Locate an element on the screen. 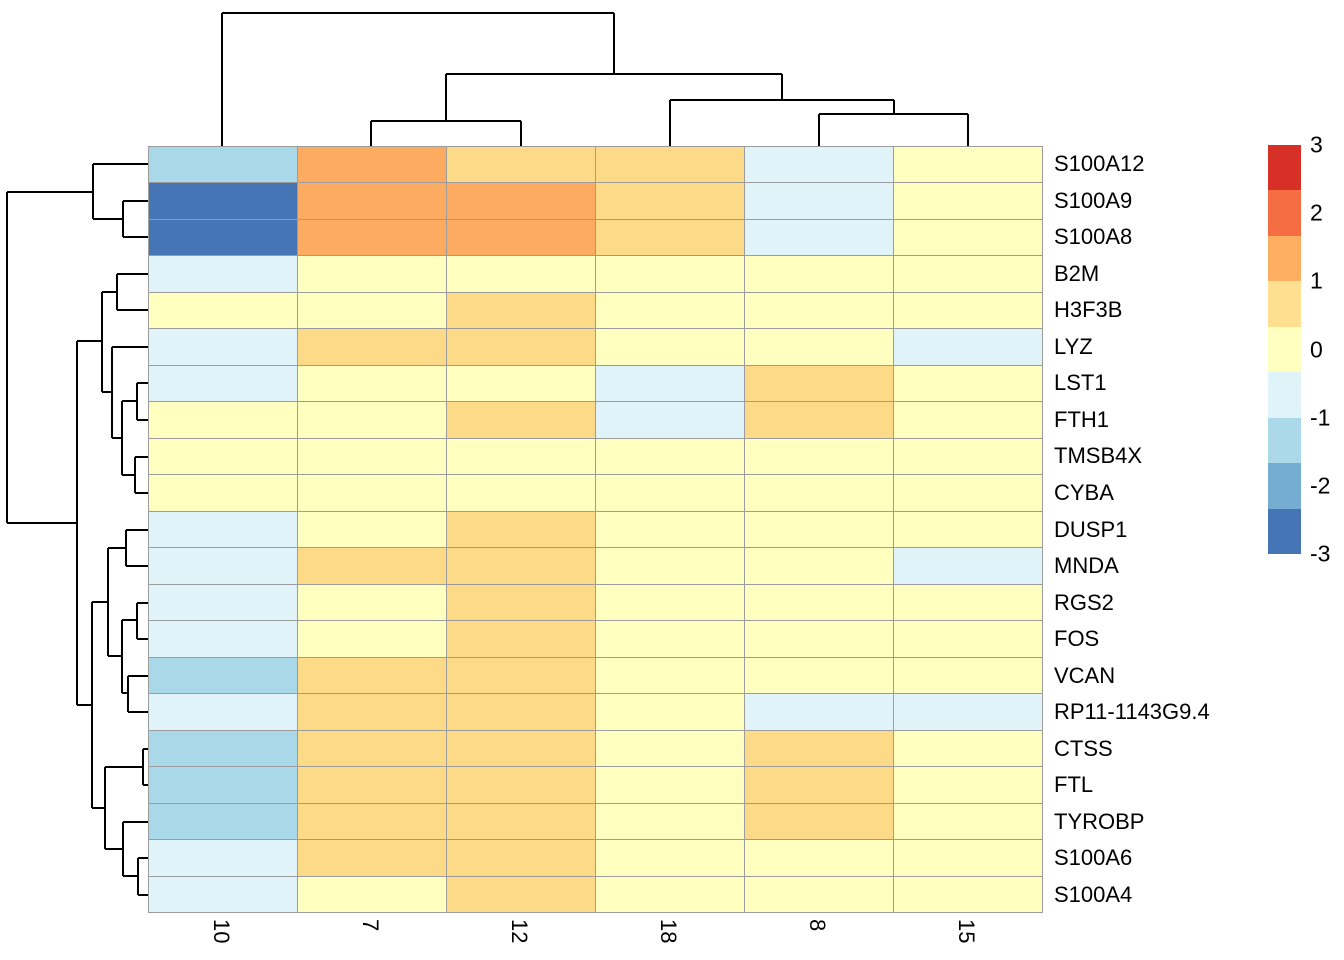 This screenshot has height=960, width=1344. row-label: FTL is located at coordinates (1074, 785).